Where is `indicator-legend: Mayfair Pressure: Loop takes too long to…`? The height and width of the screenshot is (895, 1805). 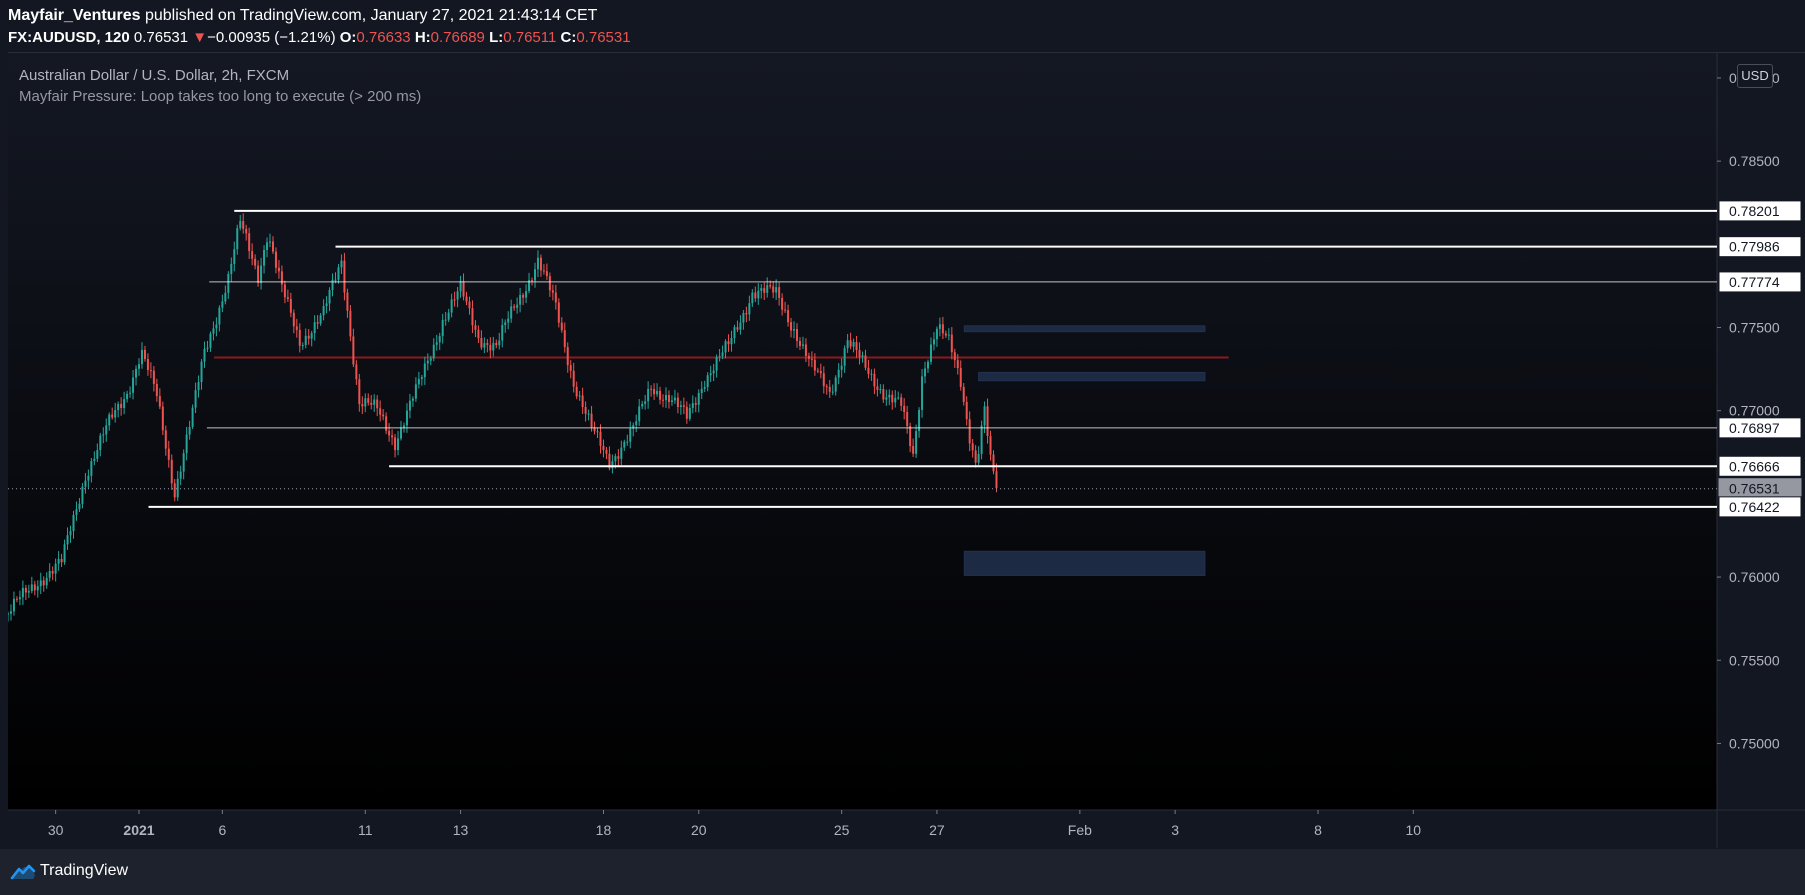 indicator-legend: Mayfair Pressure: Loop takes too long to… is located at coordinates (220, 96).